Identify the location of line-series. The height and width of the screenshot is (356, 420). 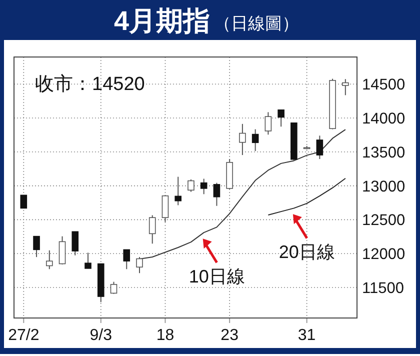
(307, 197).